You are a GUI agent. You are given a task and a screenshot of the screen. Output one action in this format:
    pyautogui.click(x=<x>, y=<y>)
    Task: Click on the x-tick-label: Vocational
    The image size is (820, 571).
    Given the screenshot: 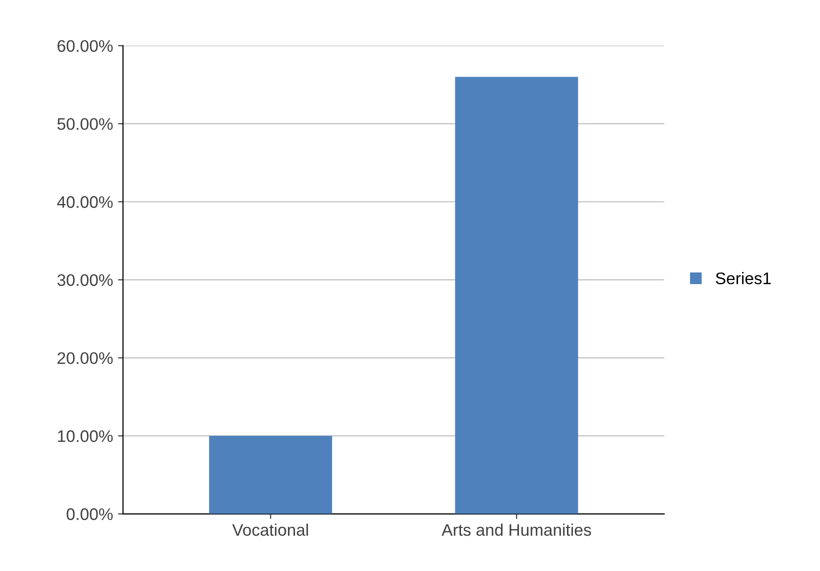 What is the action you would take?
    pyautogui.click(x=270, y=530)
    